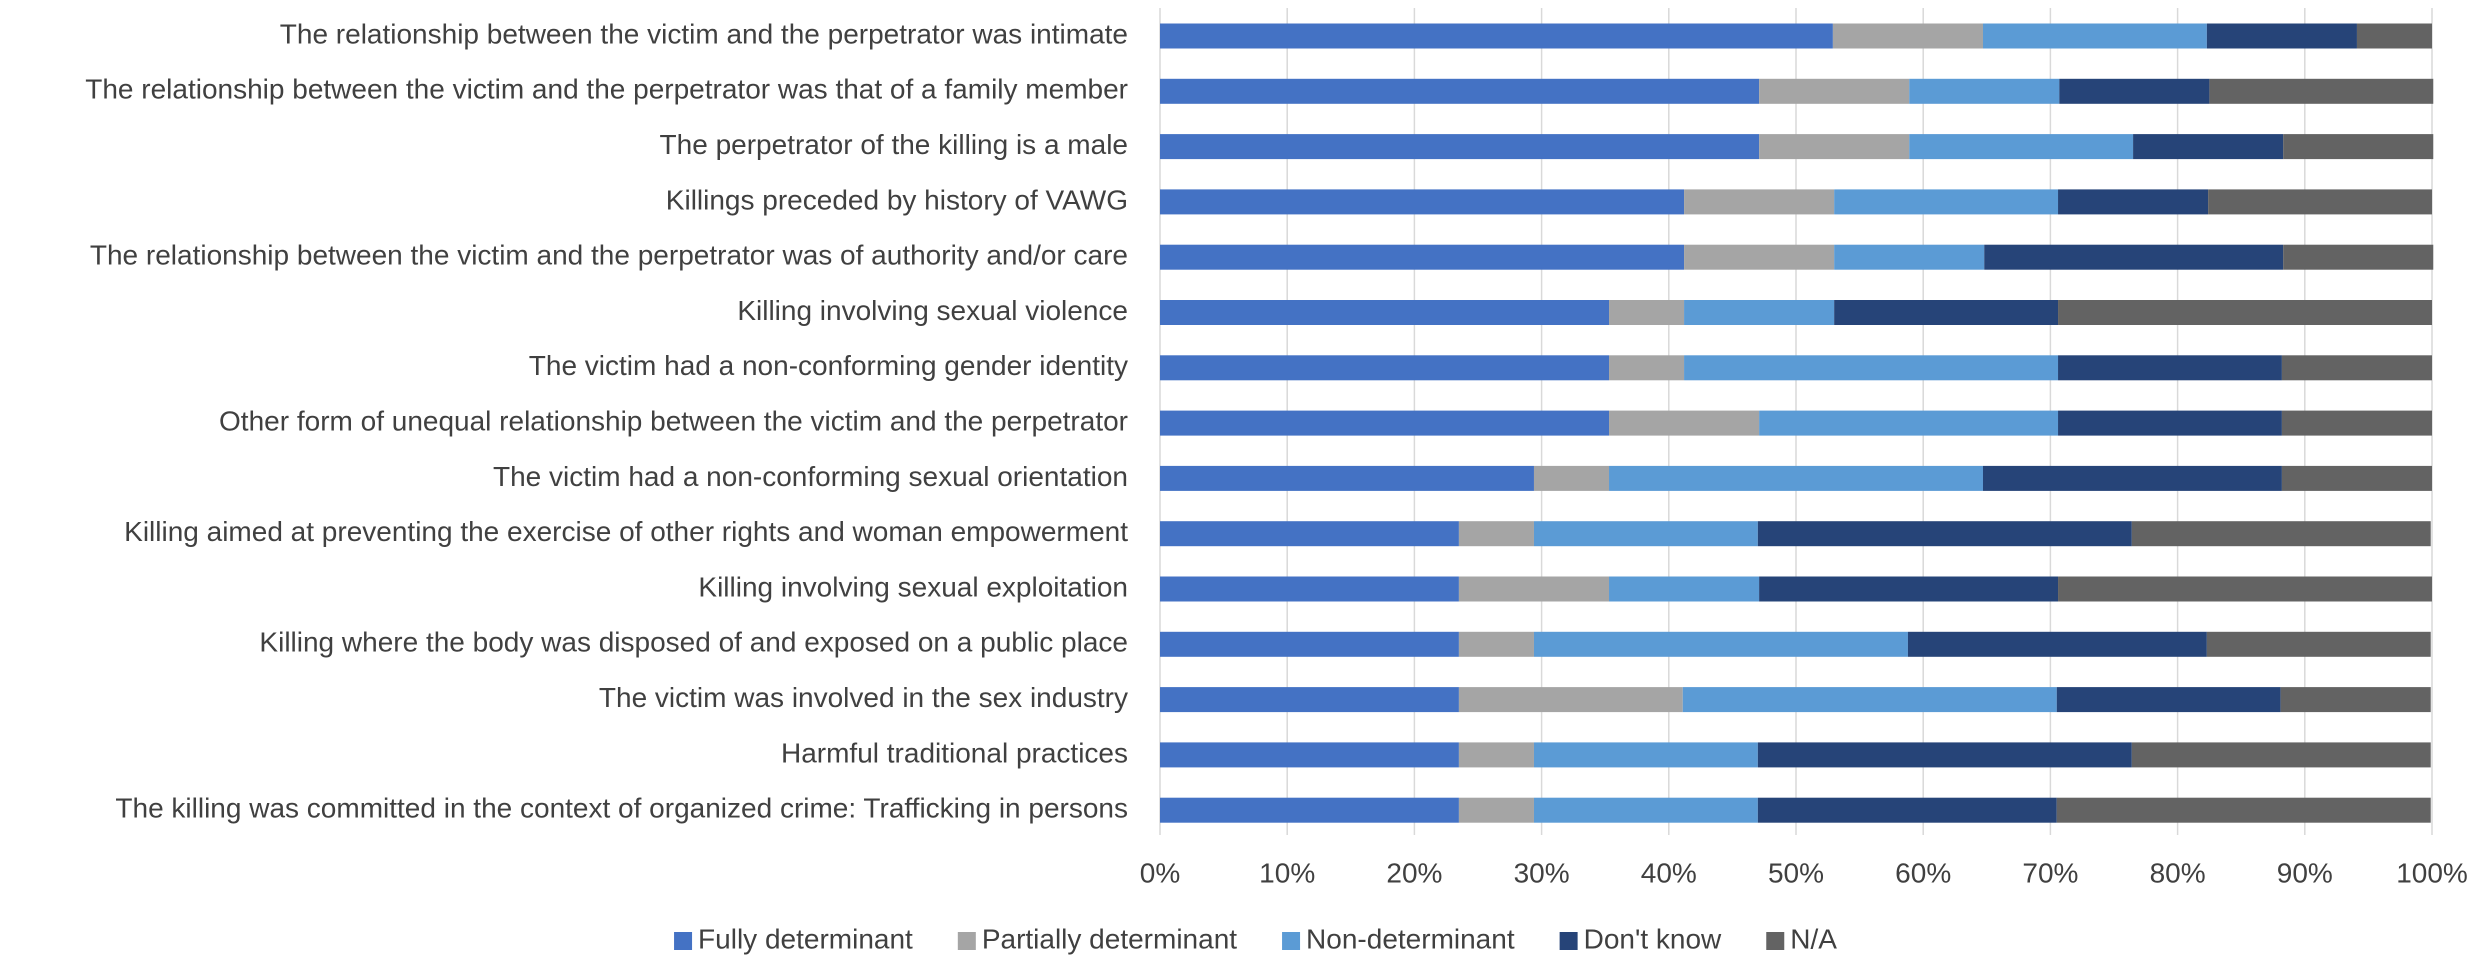  I want to click on x-tick-label: 0%, so click(1160, 872).